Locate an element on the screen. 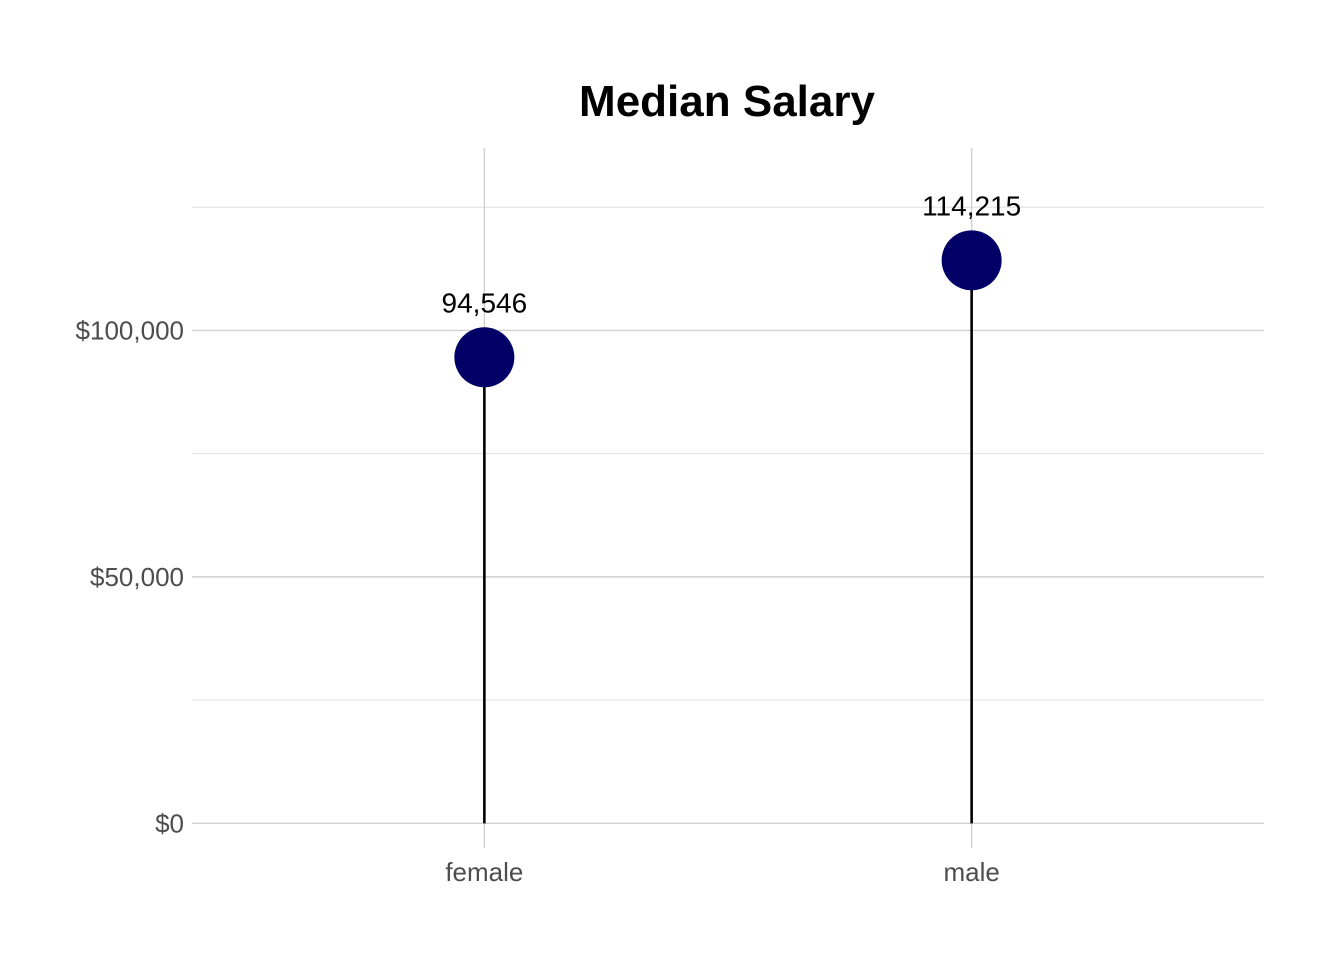  data-labels: 94,546 114,215 is located at coordinates (732, 254).